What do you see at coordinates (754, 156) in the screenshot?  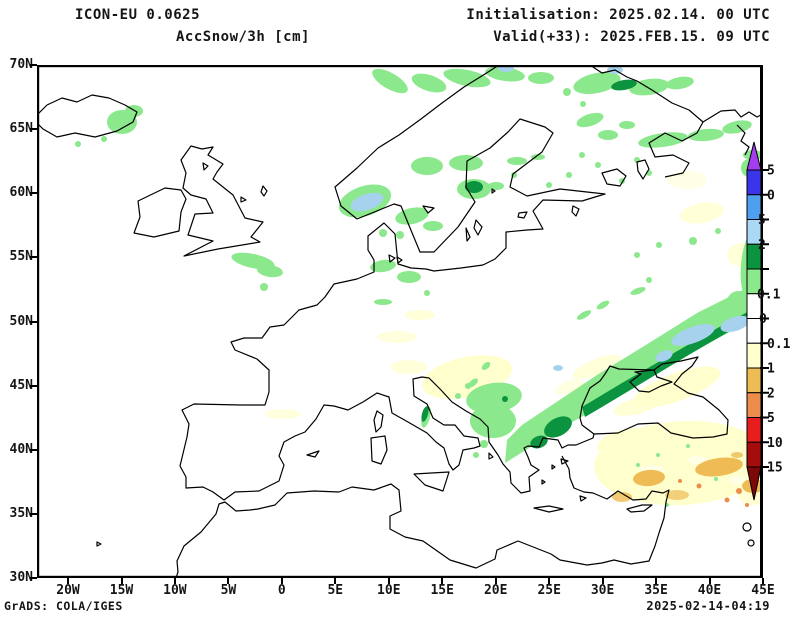 I see `colorbar-arrow-top` at bounding box center [754, 156].